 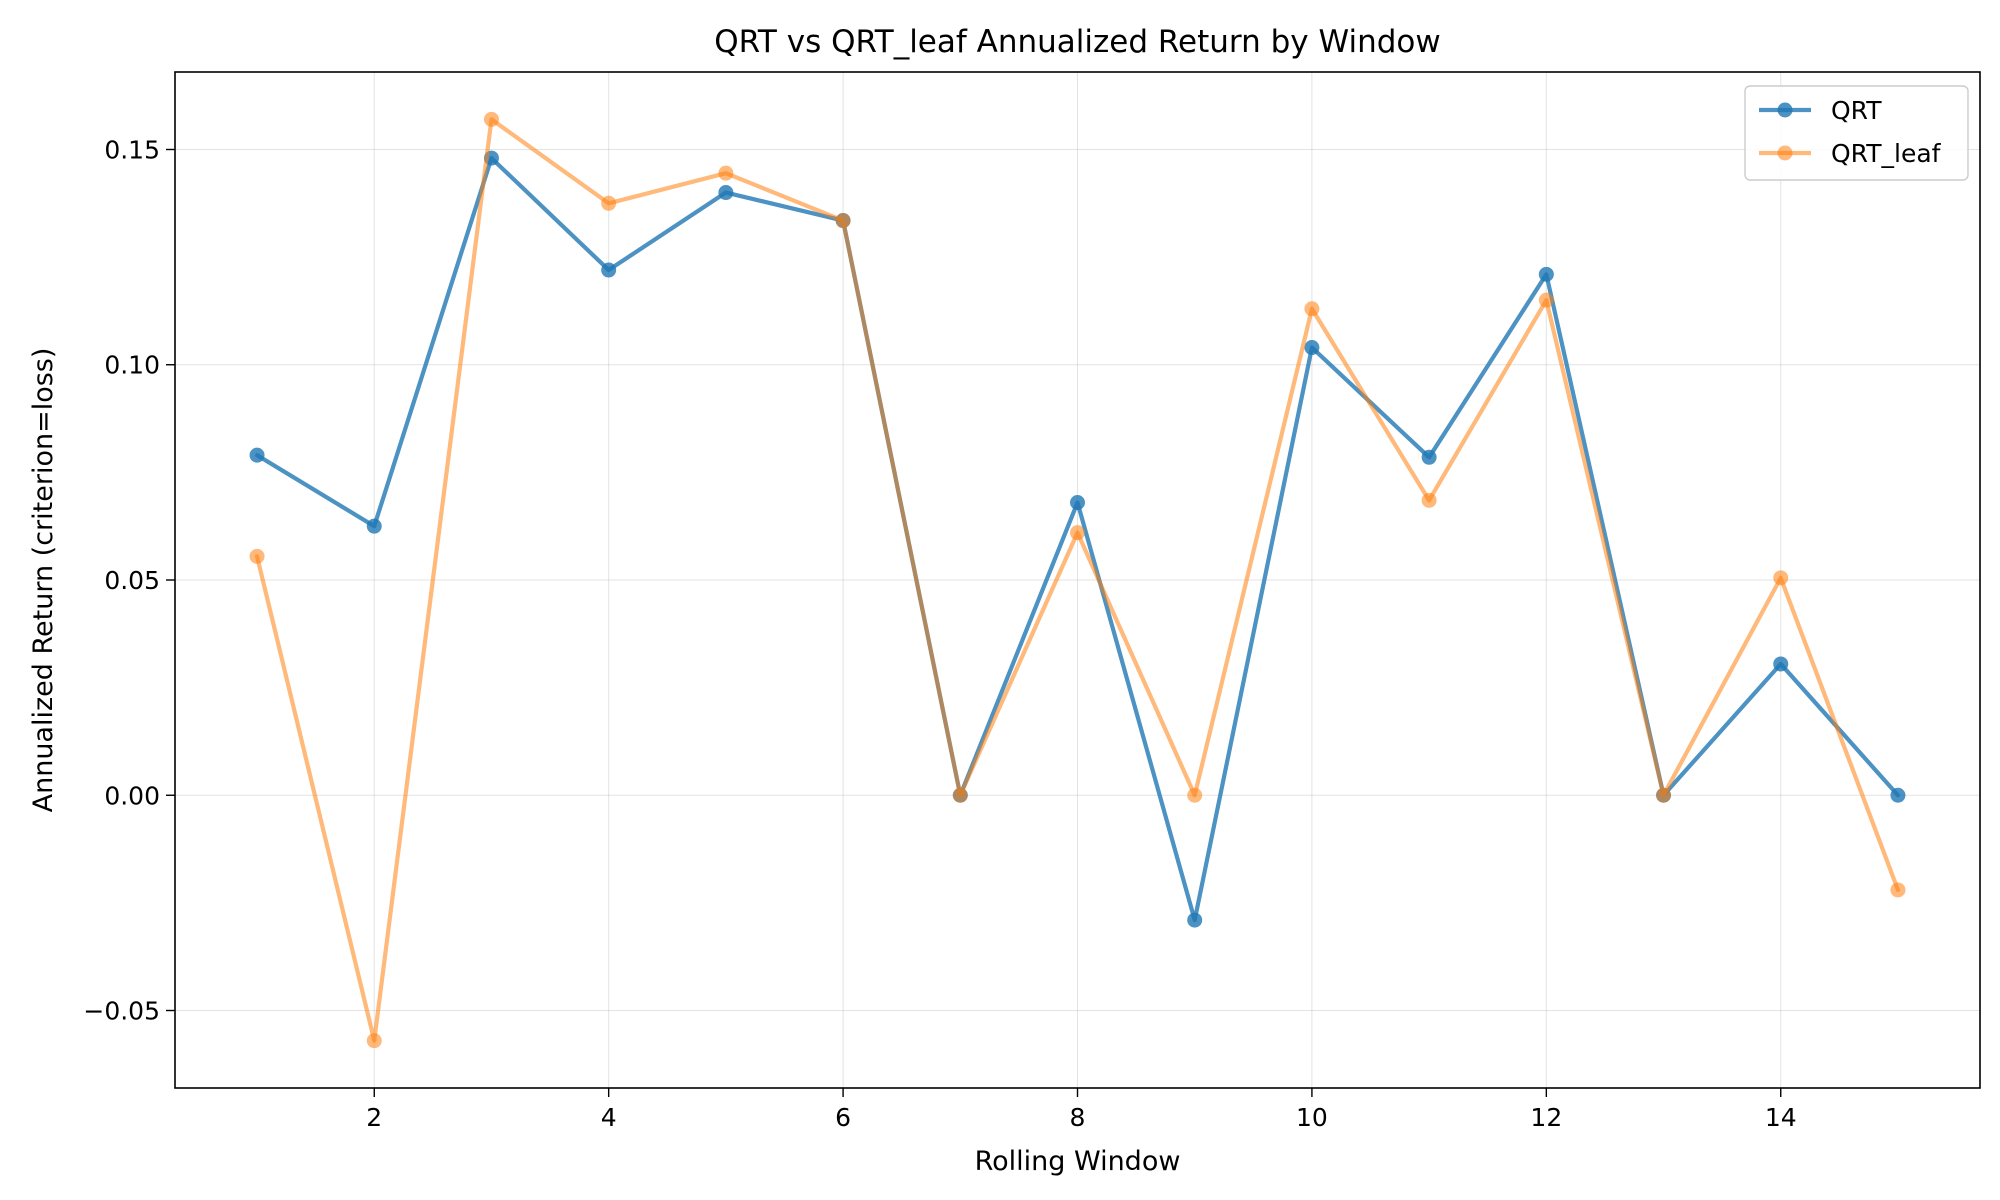 I want to click on y-tick-label: 0.15, so click(x=132, y=149).